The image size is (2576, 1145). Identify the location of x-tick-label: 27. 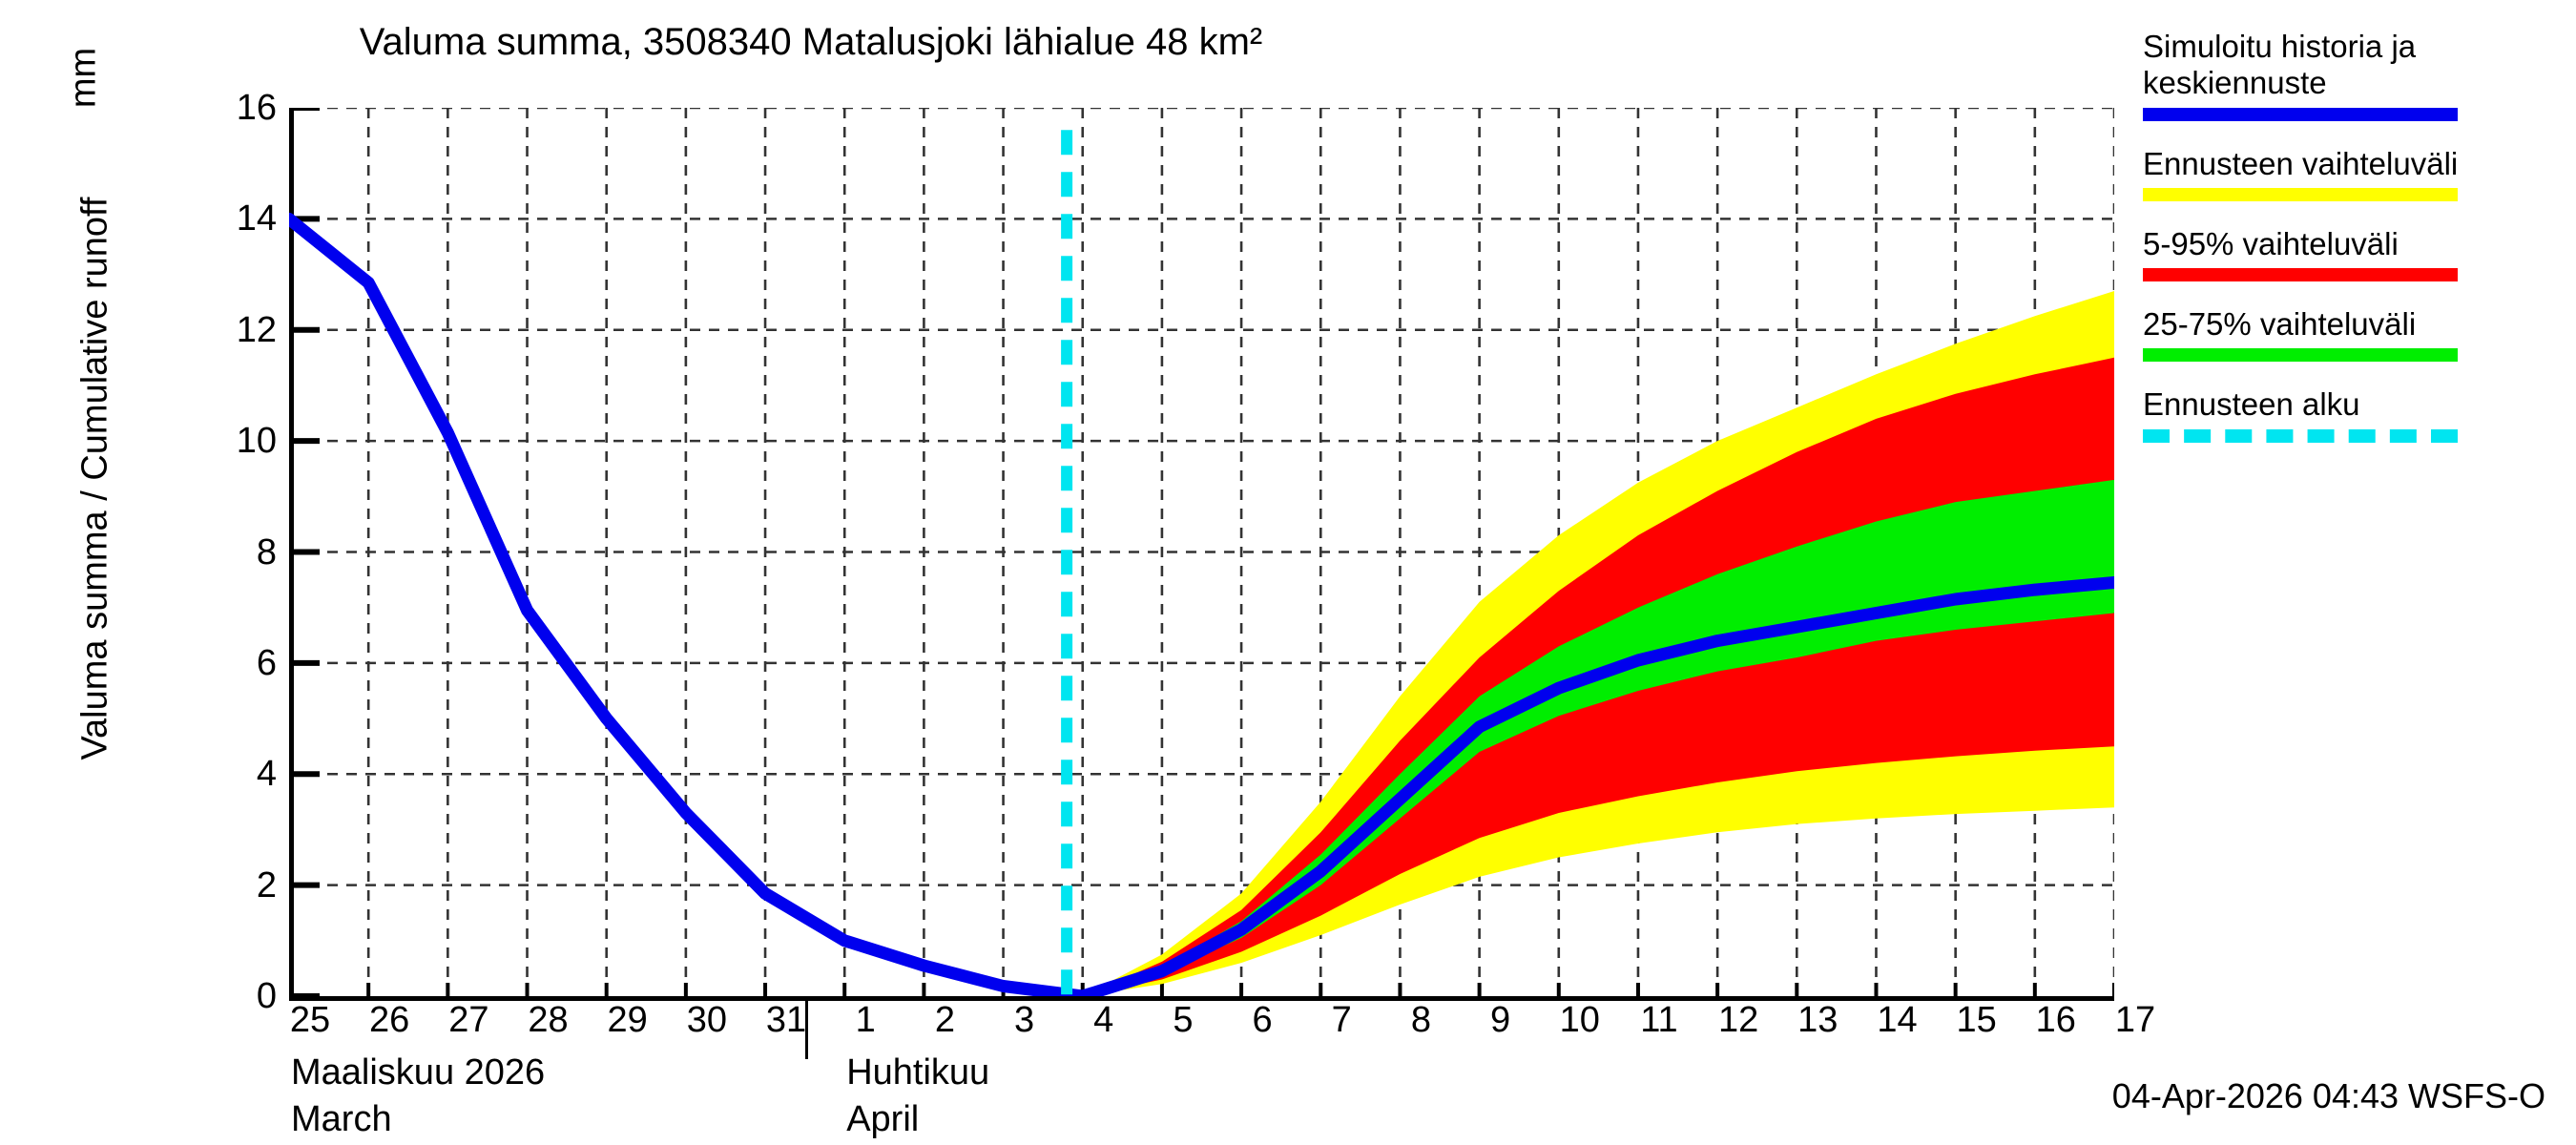
(468, 1020).